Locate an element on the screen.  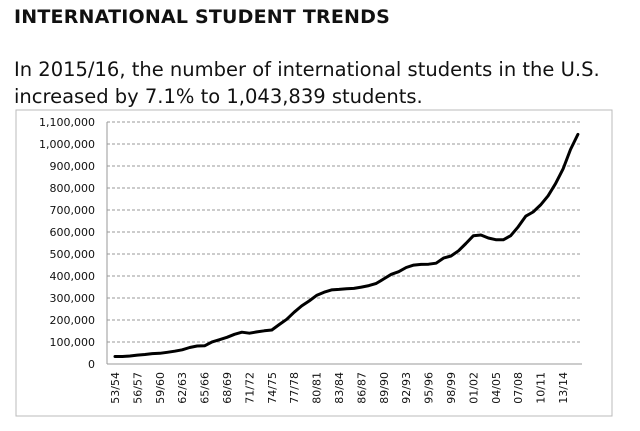
y-tick-label: 500,000 is located at coordinates (73, 254).